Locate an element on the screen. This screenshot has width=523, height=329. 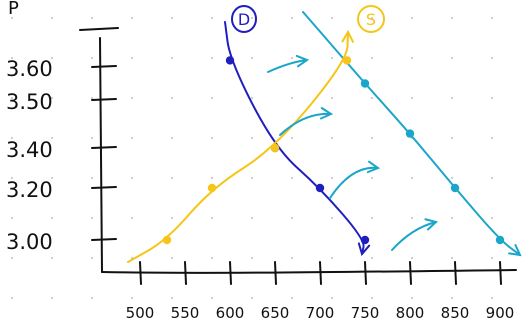
x-tick-label: 600 is located at coordinates (230, 313).